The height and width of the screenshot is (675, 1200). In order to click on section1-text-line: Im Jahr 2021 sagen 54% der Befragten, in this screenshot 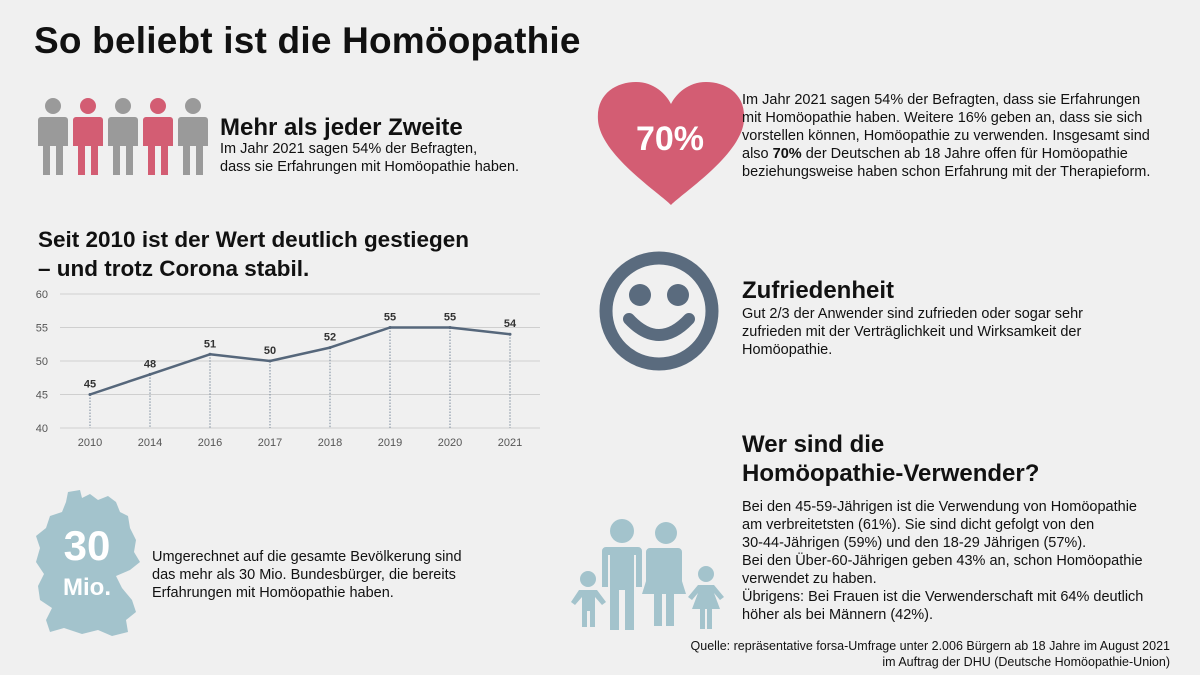, I will do `click(349, 149)`.